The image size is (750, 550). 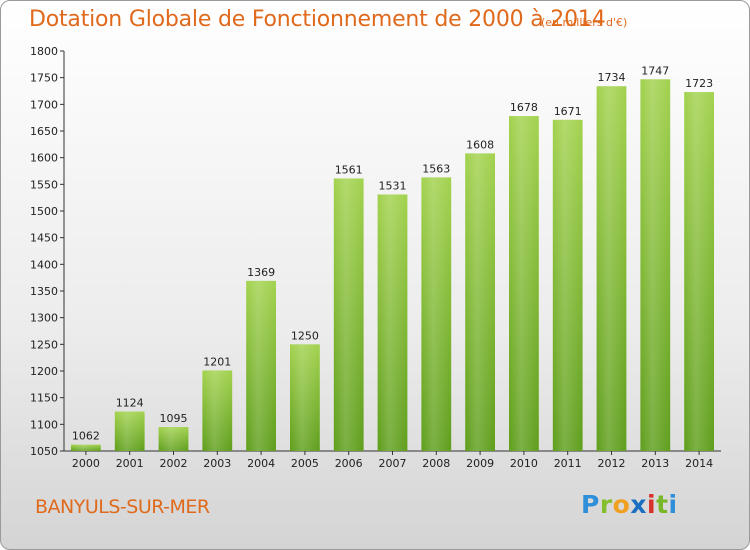 What do you see at coordinates (261, 463) in the screenshot?
I see `x-tick-label: 2004` at bounding box center [261, 463].